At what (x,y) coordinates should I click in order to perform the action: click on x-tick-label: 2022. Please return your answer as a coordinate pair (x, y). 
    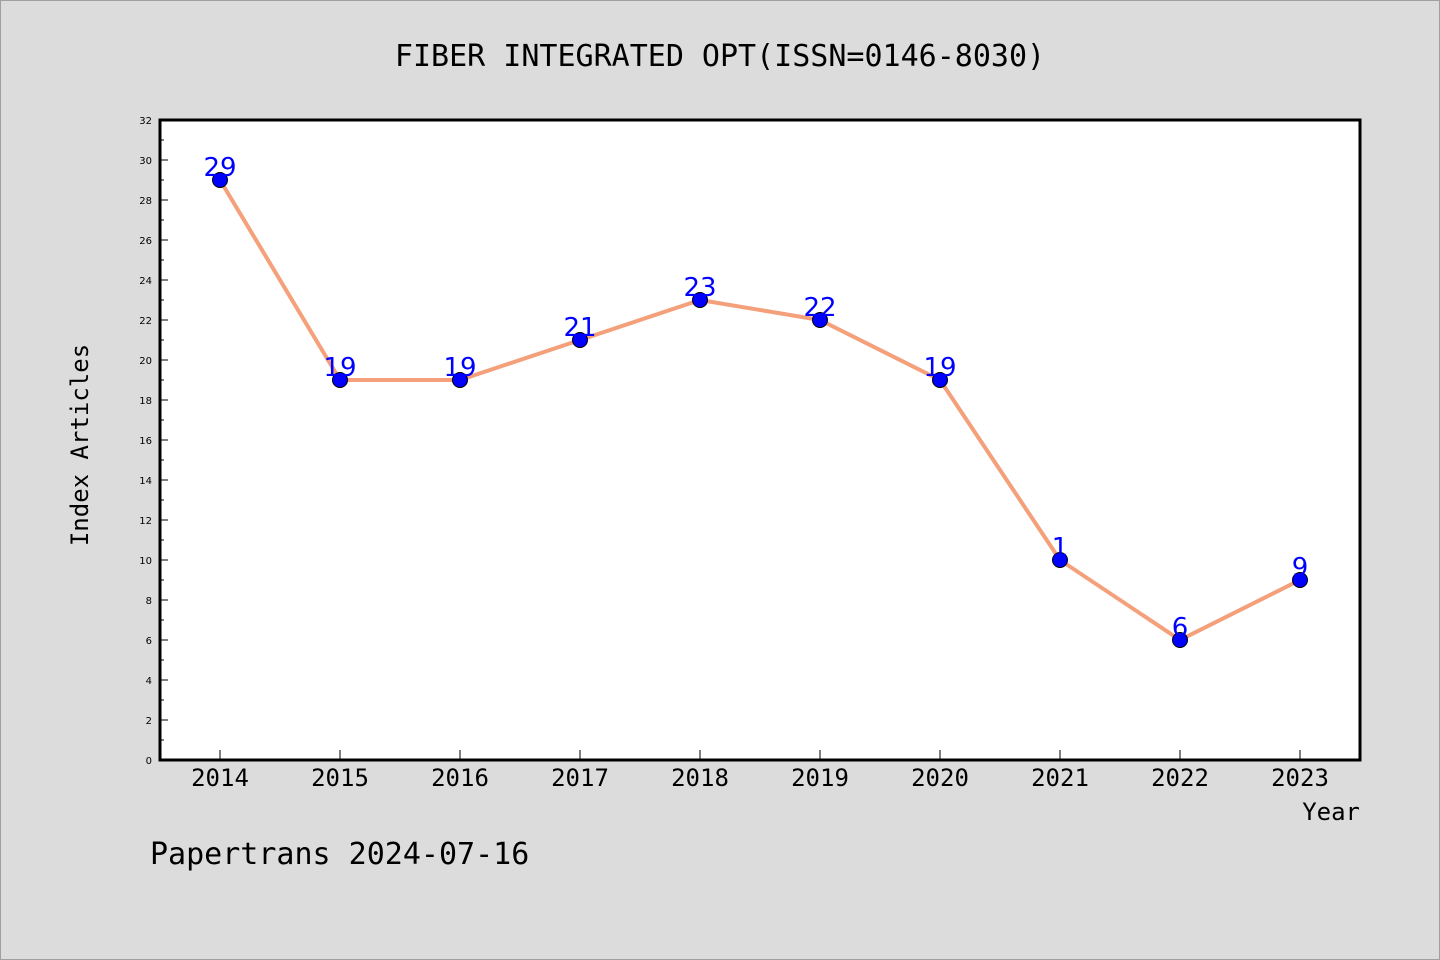
    Looking at the image, I should click on (1180, 778).